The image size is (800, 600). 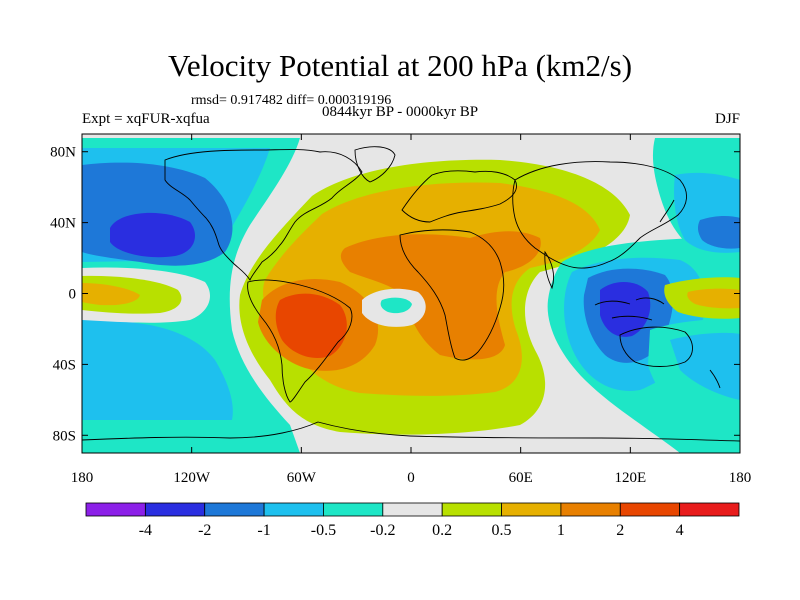 I want to click on chart-title: Velocity Potential at 200 hPa (km2/s), so click(x=400, y=65).